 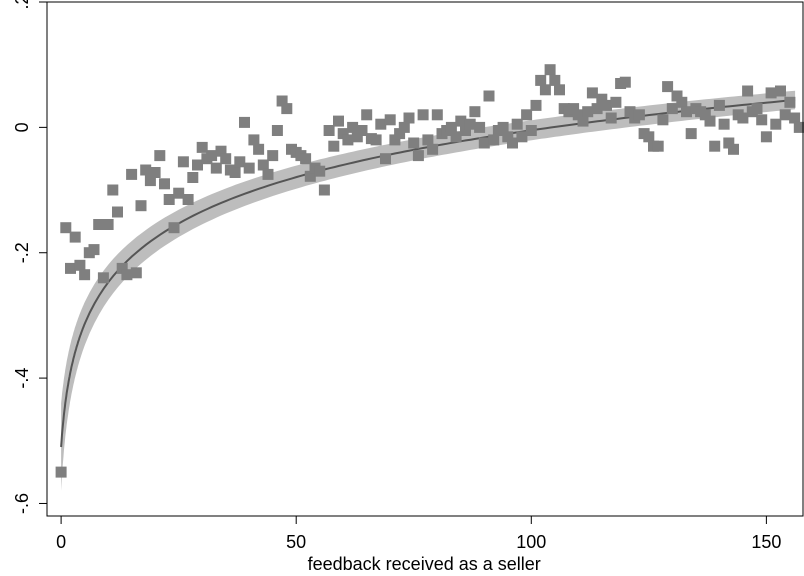 What do you see at coordinates (22, 378) in the screenshot?
I see `y-tick-label: -.4` at bounding box center [22, 378].